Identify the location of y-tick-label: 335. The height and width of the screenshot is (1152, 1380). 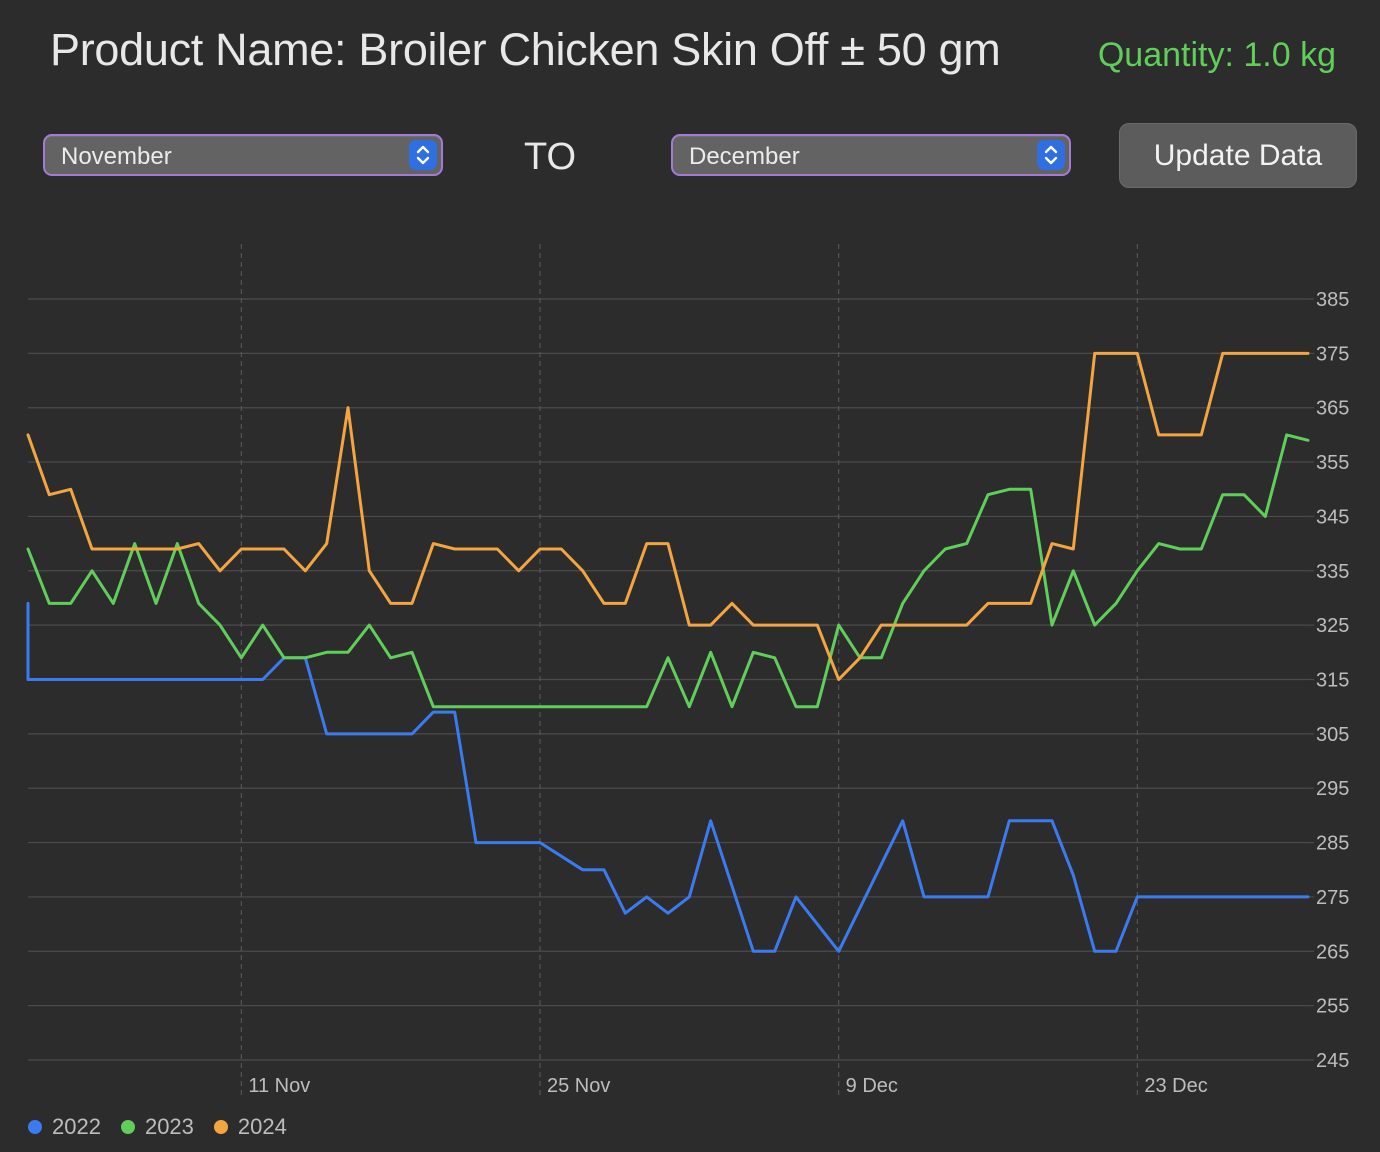
(1332, 572).